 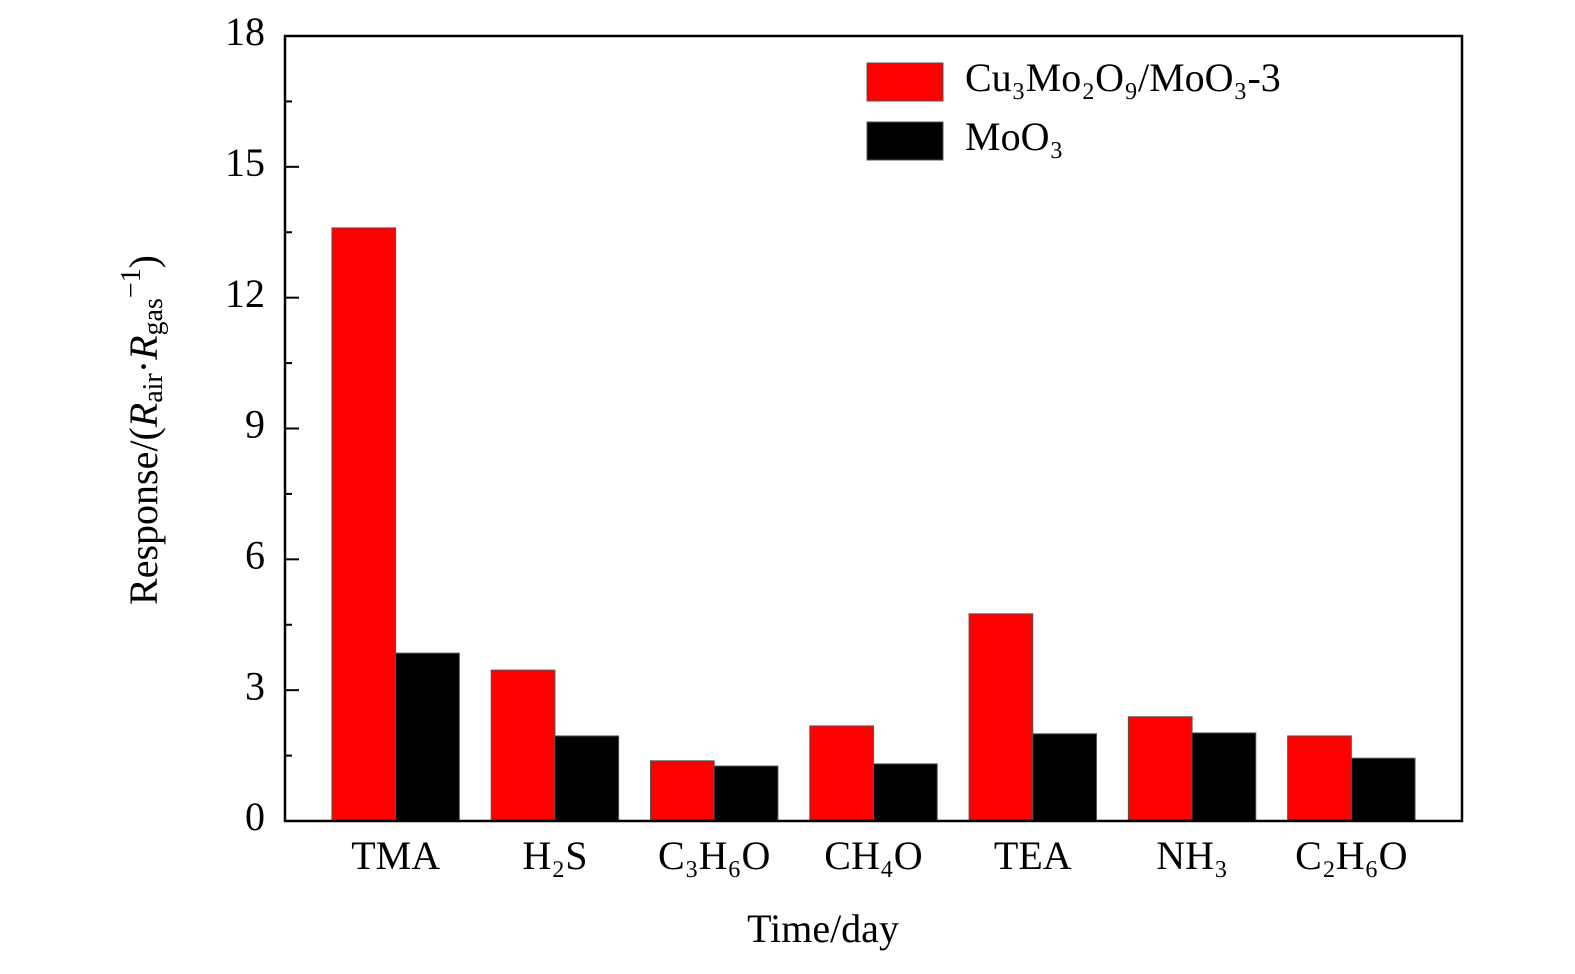 What do you see at coordinates (554, 855) in the screenshot?
I see `x-tick-label: H₂S` at bounding box center [554, 855].